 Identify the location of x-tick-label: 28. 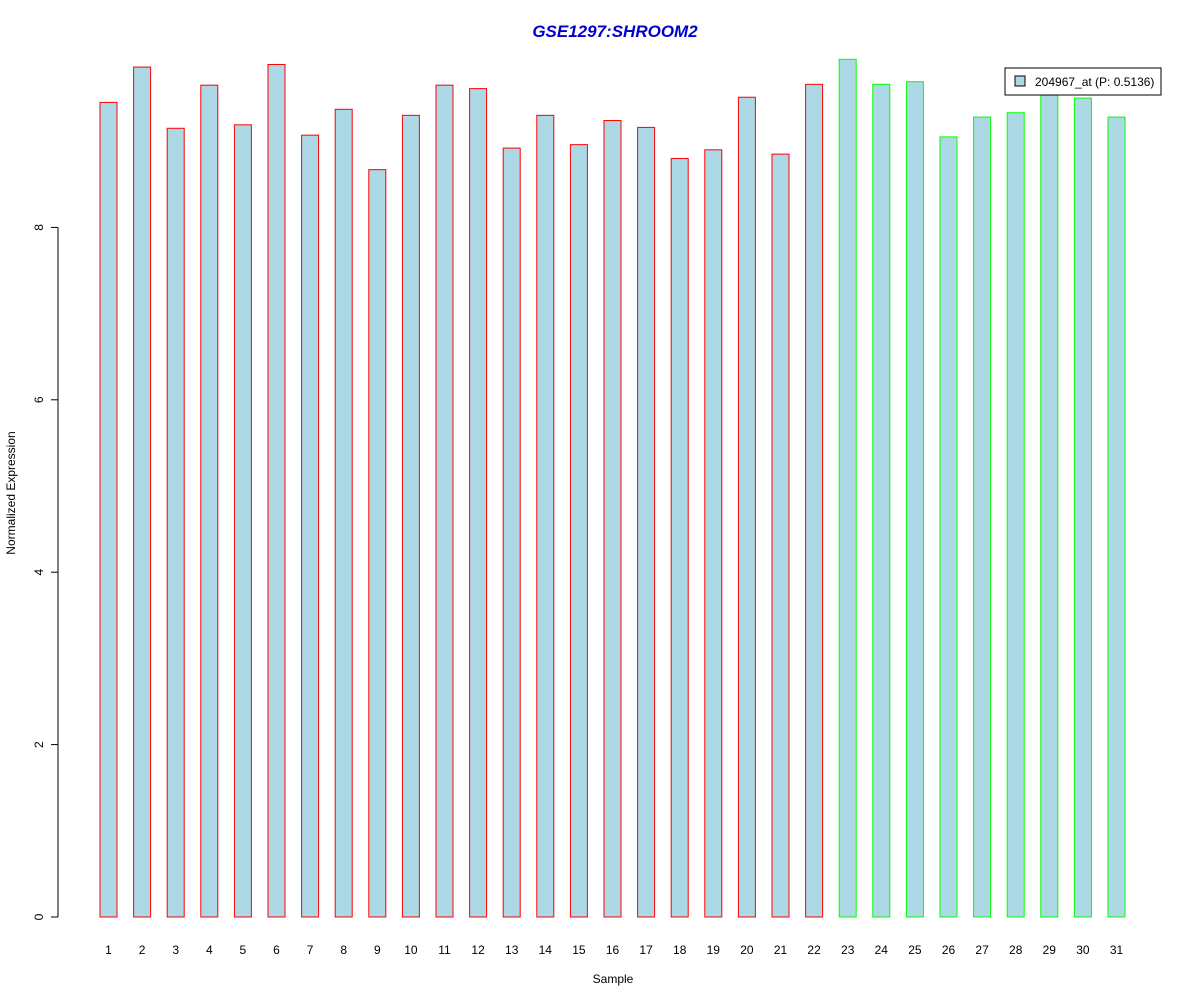
(1016, 950).